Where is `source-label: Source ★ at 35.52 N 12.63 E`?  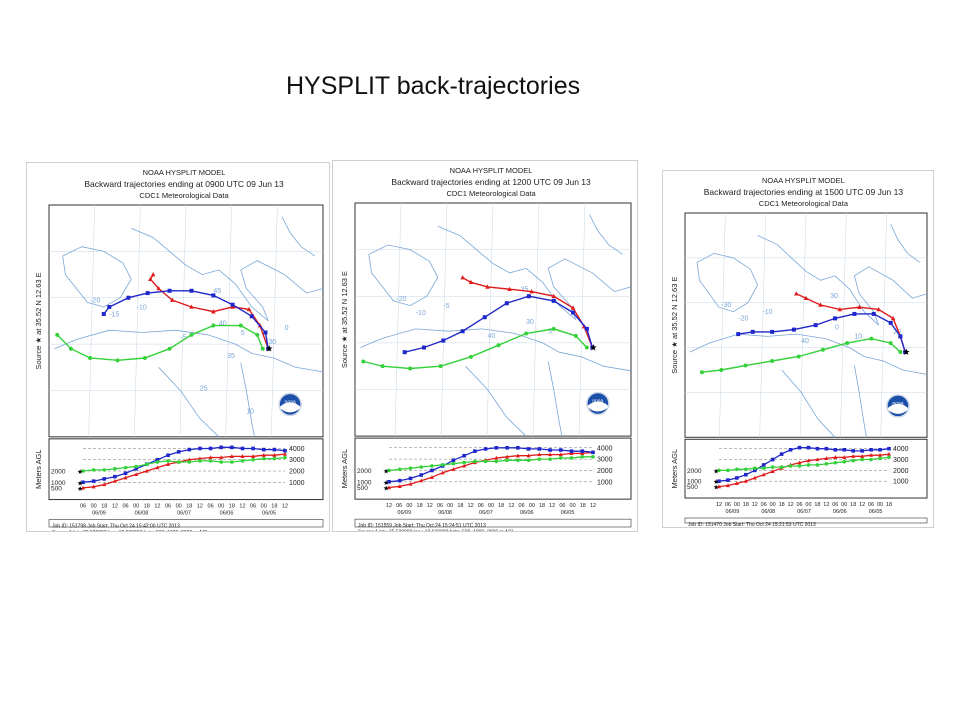 source-label: Source ★ at 35.52 N 12.63 E is located at coordinates (344, 319).